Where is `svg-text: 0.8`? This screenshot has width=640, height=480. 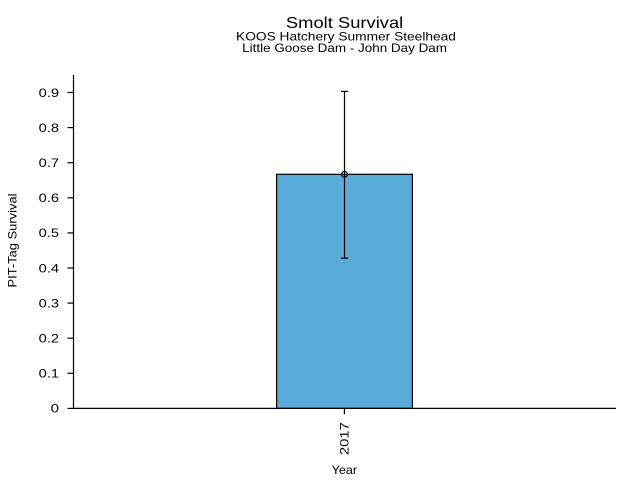 svg-text: 0.8 is located at coordinates (49, 128).